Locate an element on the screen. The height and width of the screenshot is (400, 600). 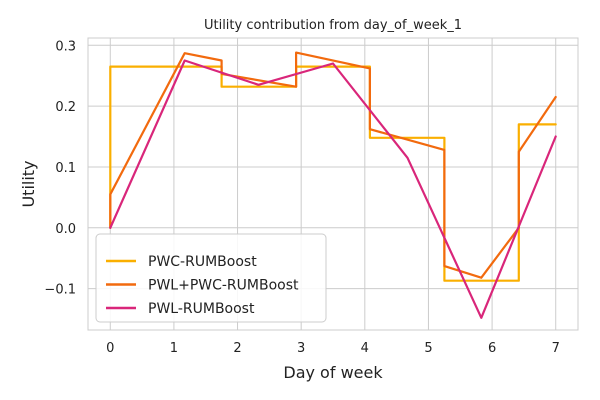
x-tick-label: 0 is located at coordinates (110, 348).